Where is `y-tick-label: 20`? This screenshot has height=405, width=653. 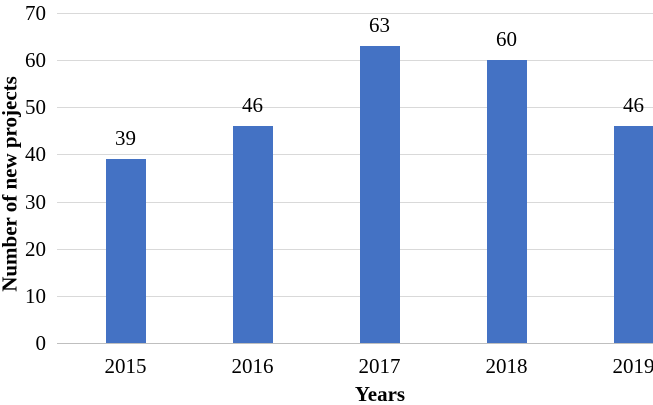 y-tick-label: 20 is located at coordinates (35, 248).